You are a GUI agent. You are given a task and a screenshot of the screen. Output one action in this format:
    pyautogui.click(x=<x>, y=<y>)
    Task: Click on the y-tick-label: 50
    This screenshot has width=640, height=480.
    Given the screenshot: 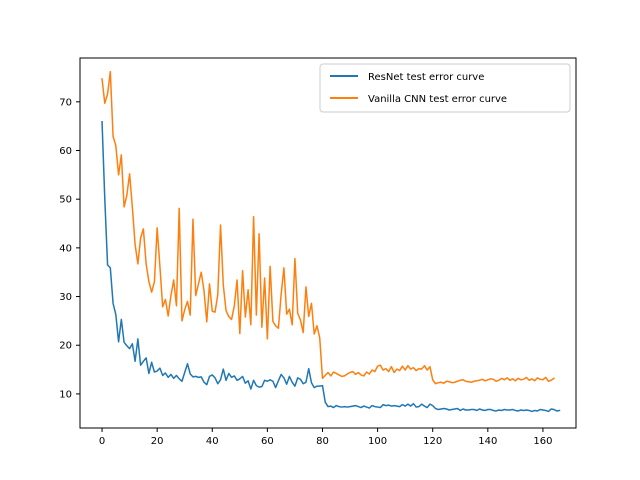 What is the action you would take?
    pyautogui.click(x=65, y=200)
    